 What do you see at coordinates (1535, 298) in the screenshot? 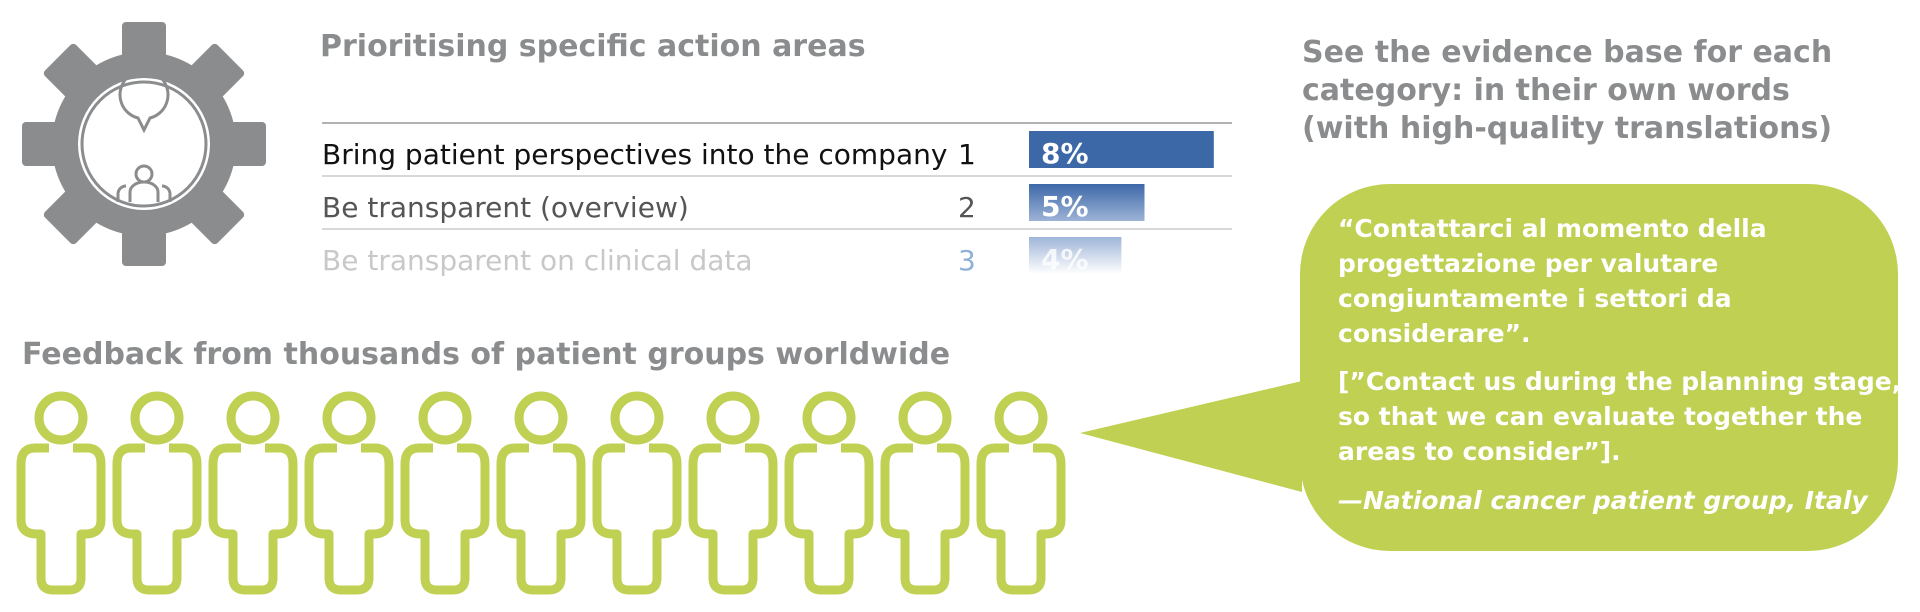
I see `quote-line: congiuntamente i settori da` at bounding box center [1535, 298].